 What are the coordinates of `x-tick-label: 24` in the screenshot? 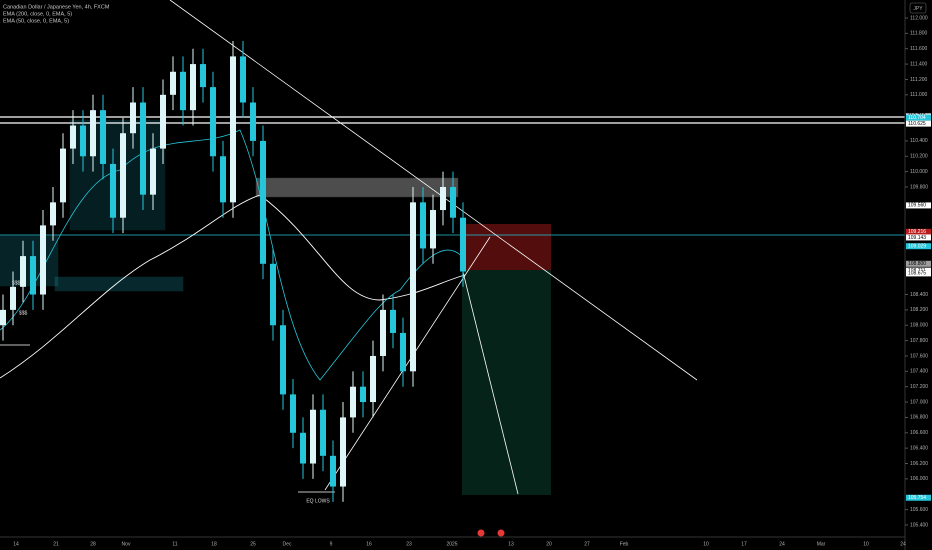 It's located at (782, 544).